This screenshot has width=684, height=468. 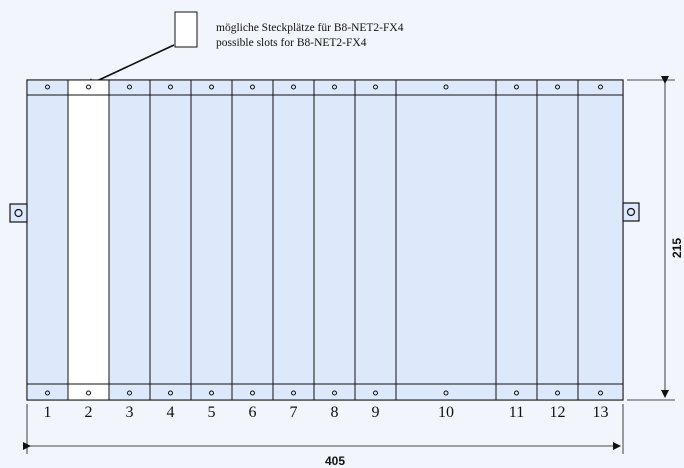 I want to click on slot-number-5: 5, so click(x=212, y=412).